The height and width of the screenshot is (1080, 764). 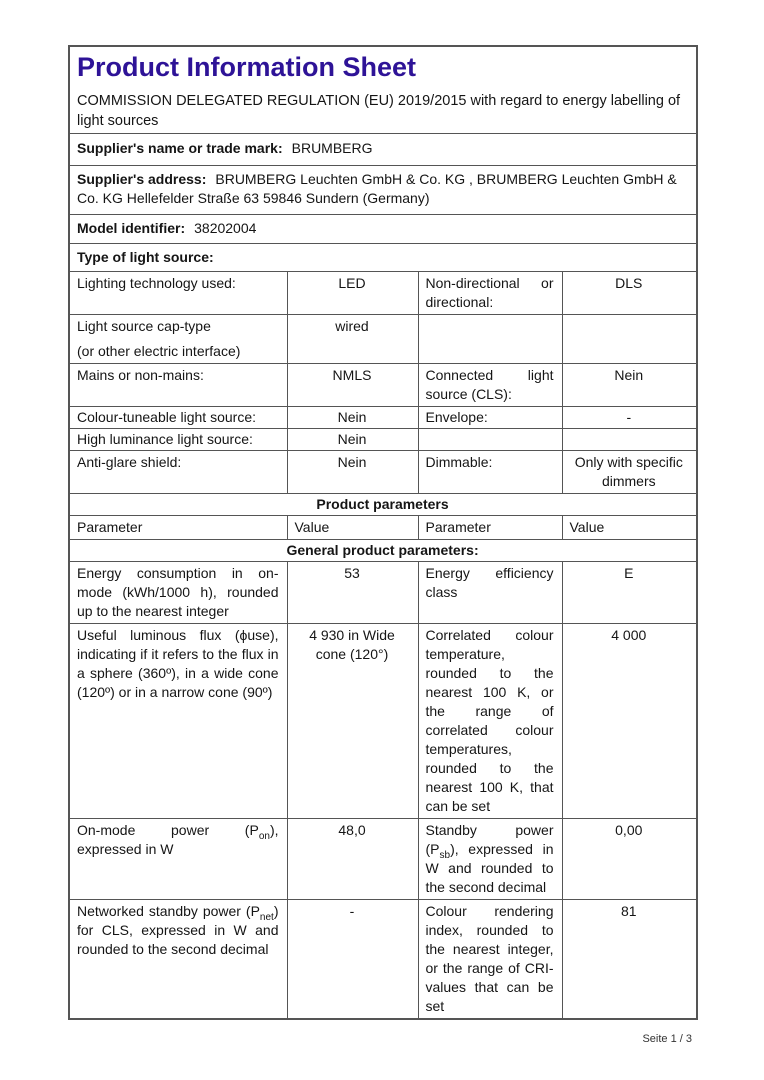 I want to click on cap-type-line2: (or other electric interface), so click(x=159, y=351).